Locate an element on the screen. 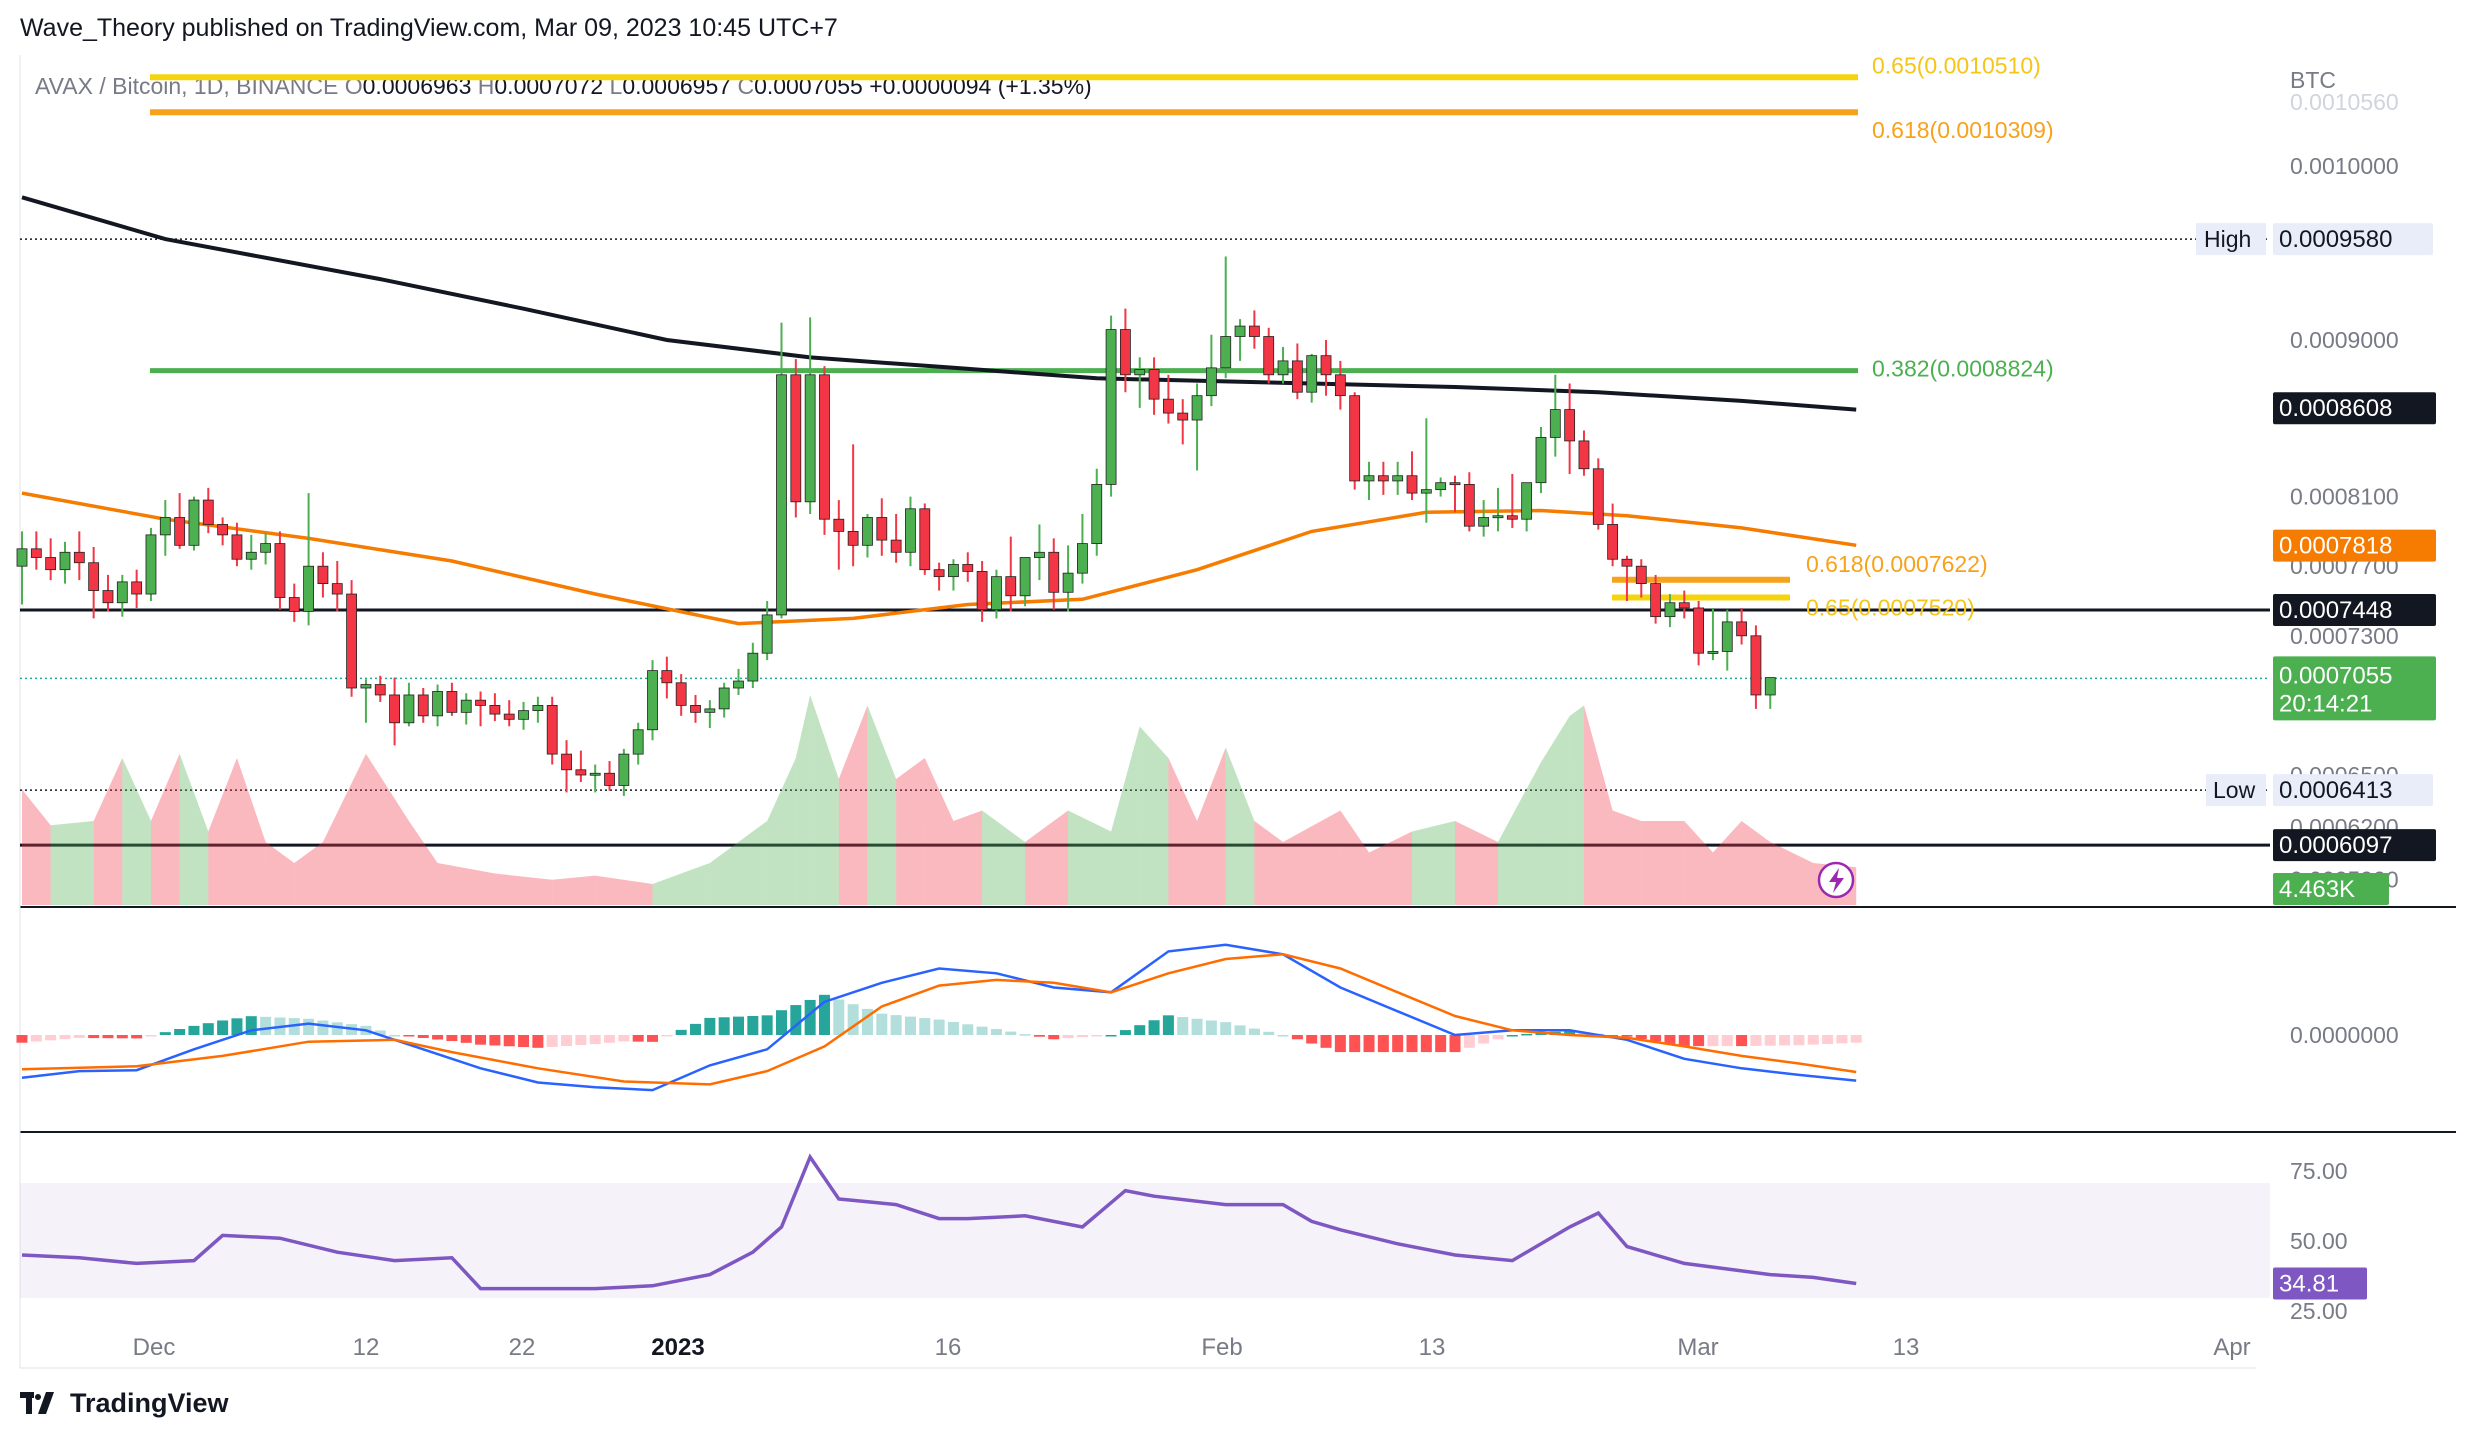 The width and height of the screenshot is (2476, 1442). tradingview-brand: TradingView is located at coordinates (124, 1403).